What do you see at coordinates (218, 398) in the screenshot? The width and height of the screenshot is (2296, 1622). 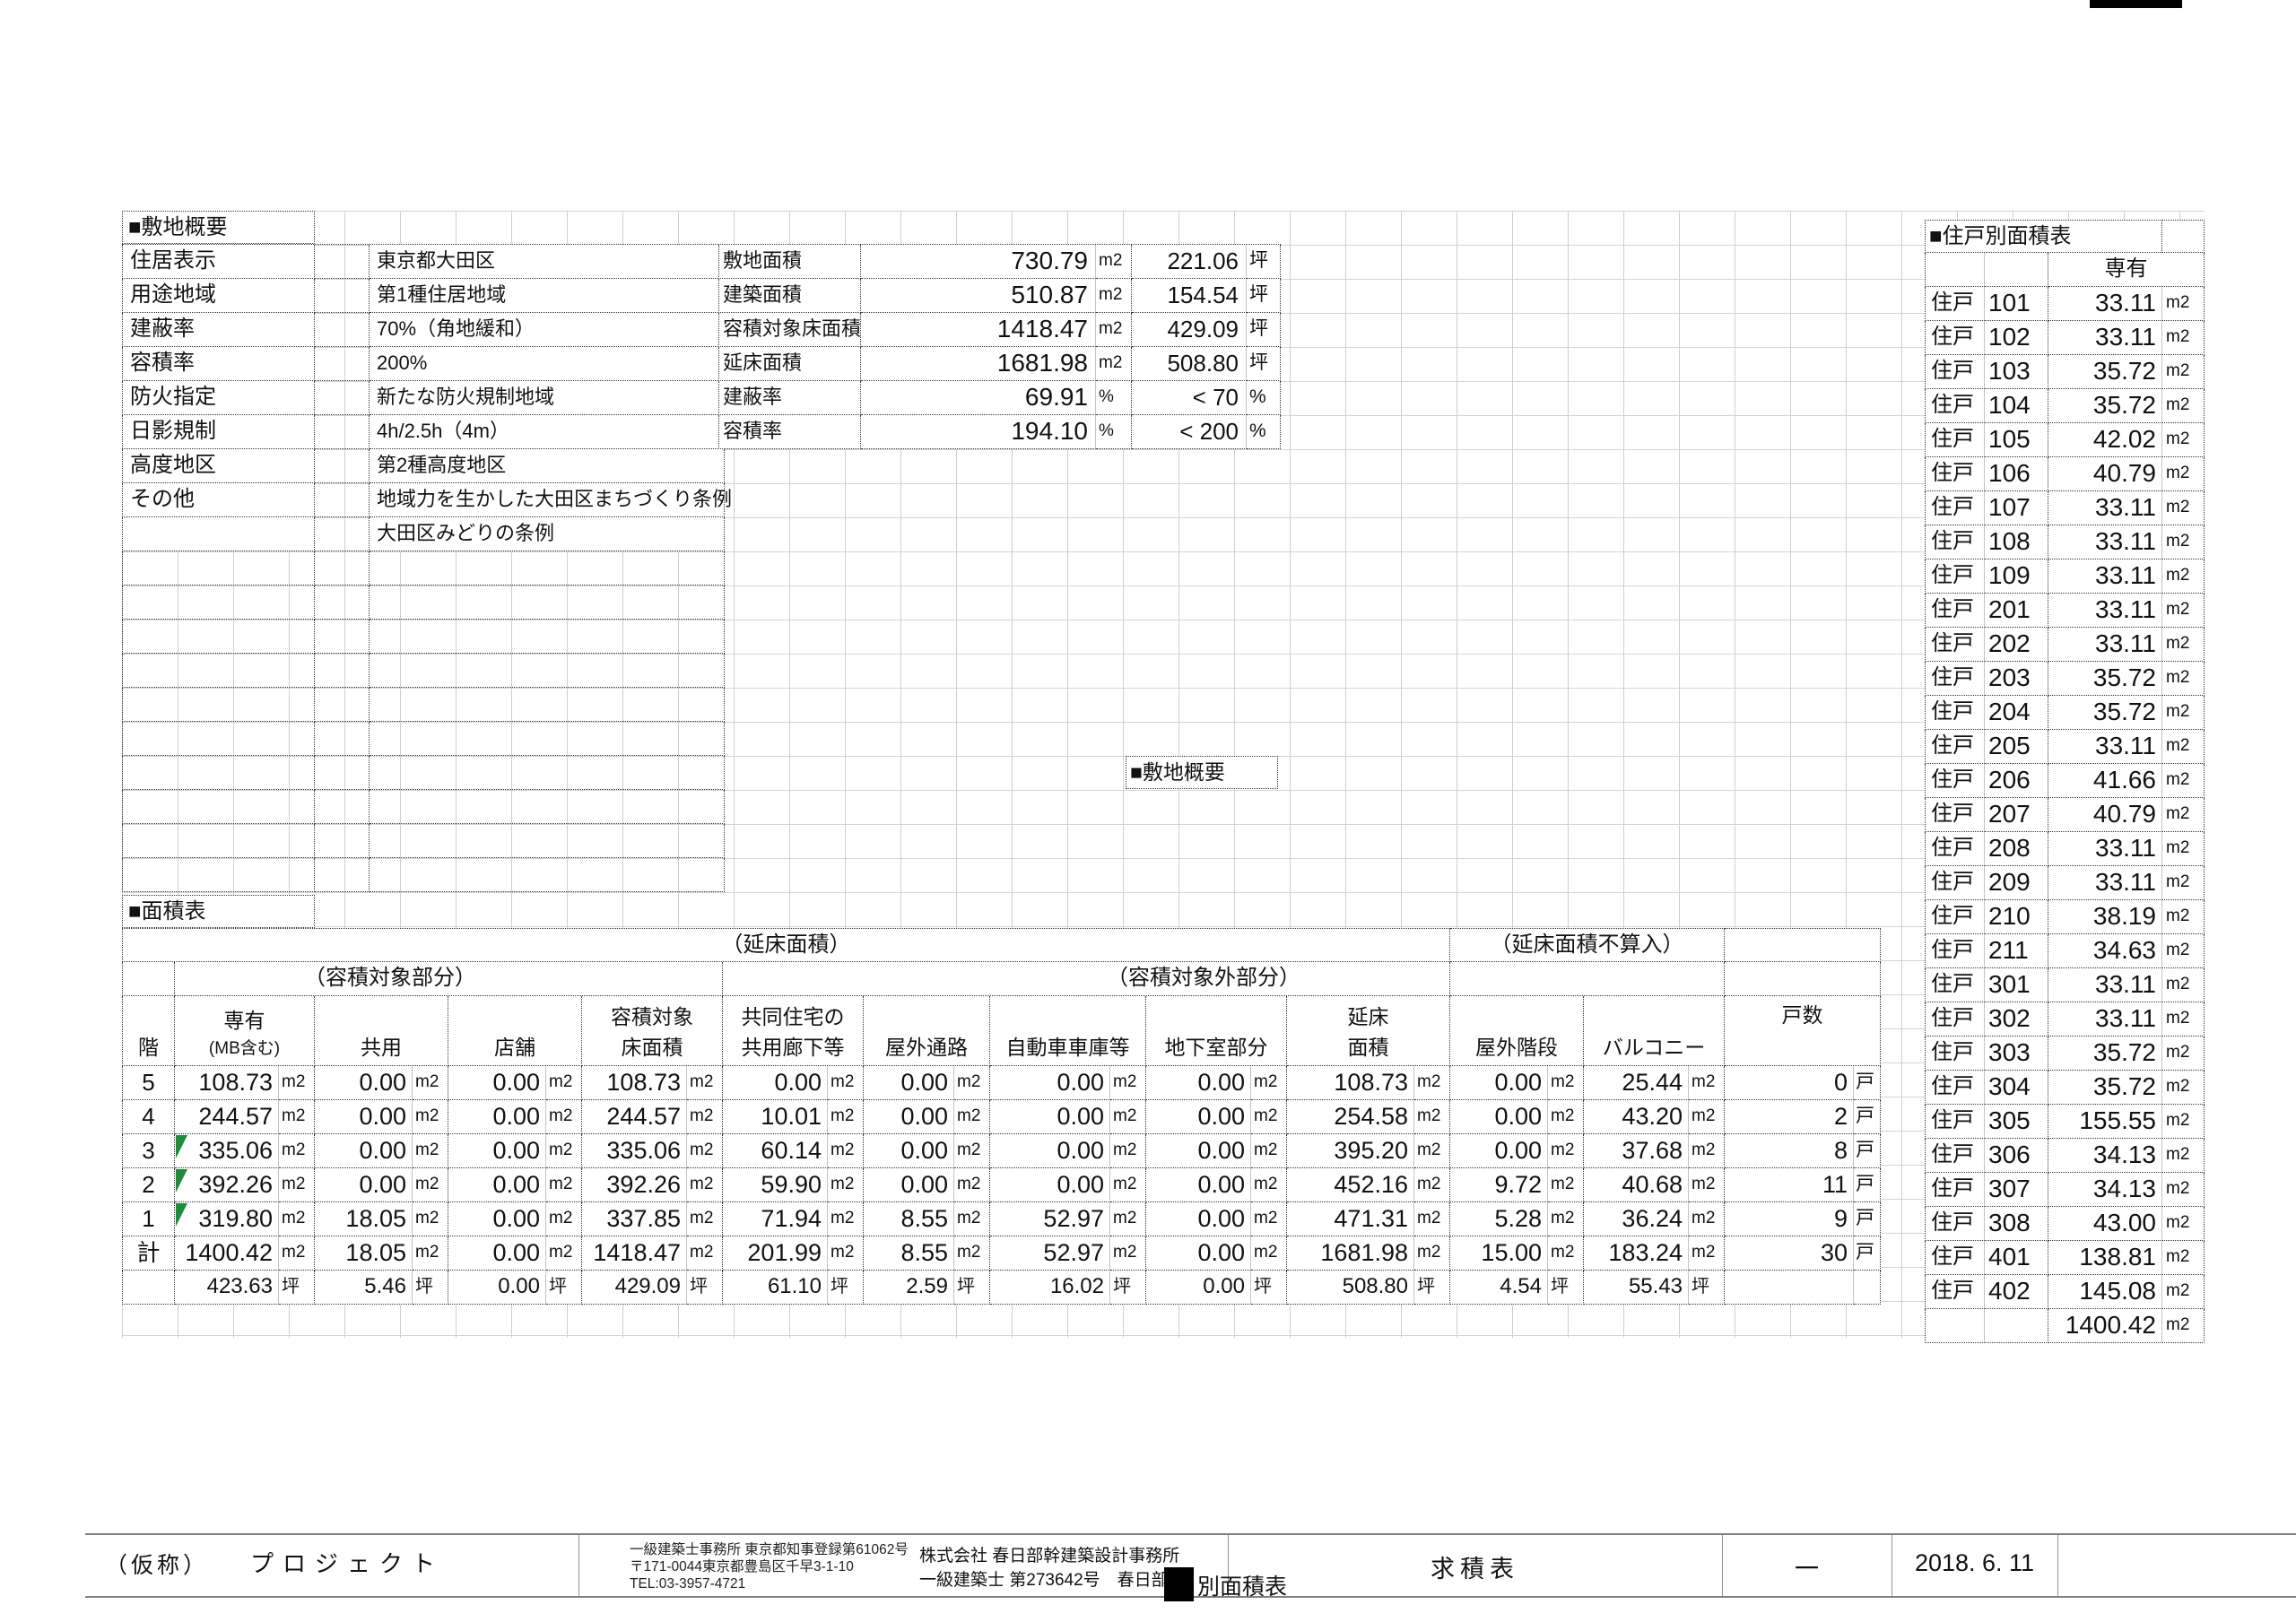 I see `site-row-label: 防火指定` at bounding box center [218, 398].